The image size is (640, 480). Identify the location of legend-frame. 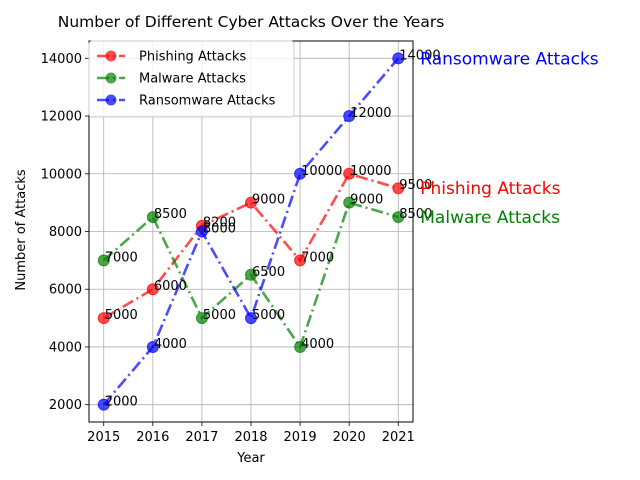
(191, 79).